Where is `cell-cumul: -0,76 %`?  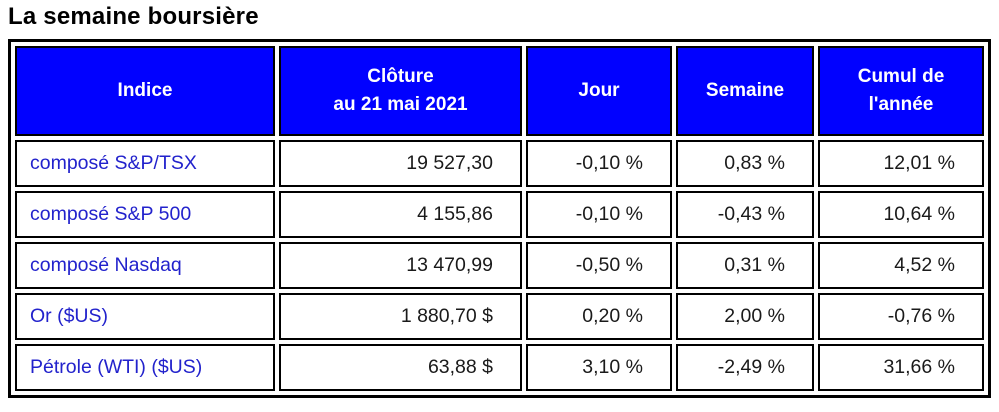 cell-cumul: -0,76 % is located at coordinates (901, 316).